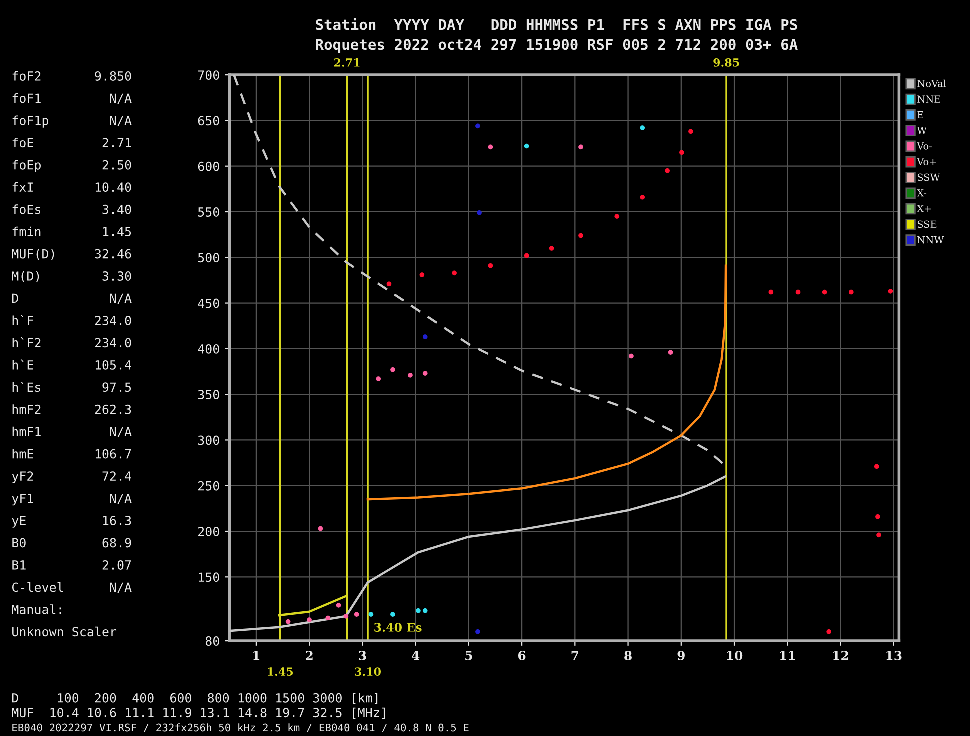 The width and height of the screenshot is (970, 736). What do you see at coordinates (72, 409) in the screenshot?
I see `text: hmF2 262.3` at bounding box center [72, 409].